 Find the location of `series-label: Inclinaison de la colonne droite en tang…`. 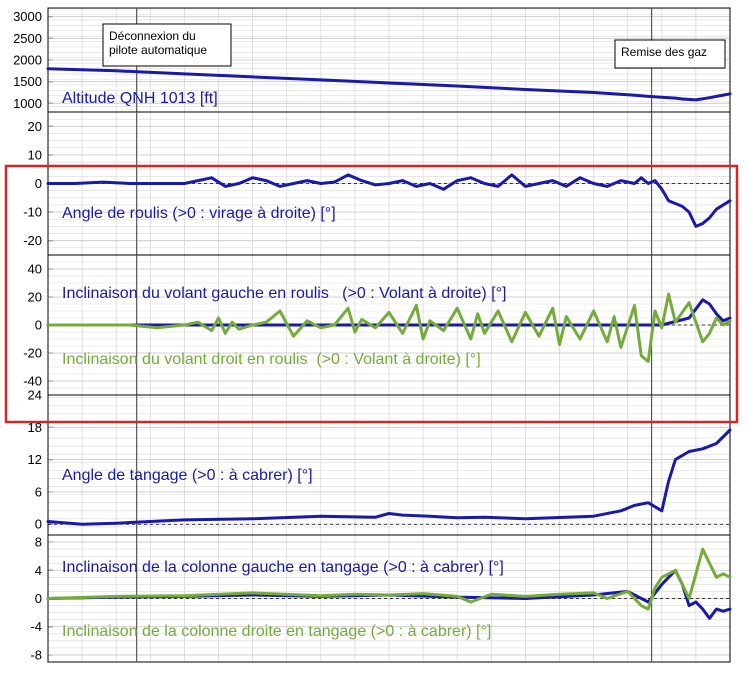

series-label: Inclinaison de la colonne droite en tang… is located at coordinates (276, 631).